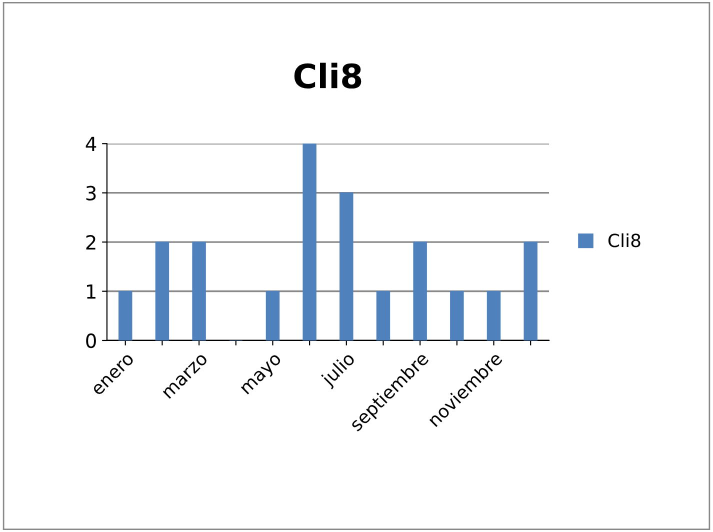 Image resolution: width=713 pixels, height=532 pixels. I want to click on y-tick-label: 3, so click(91, 193).